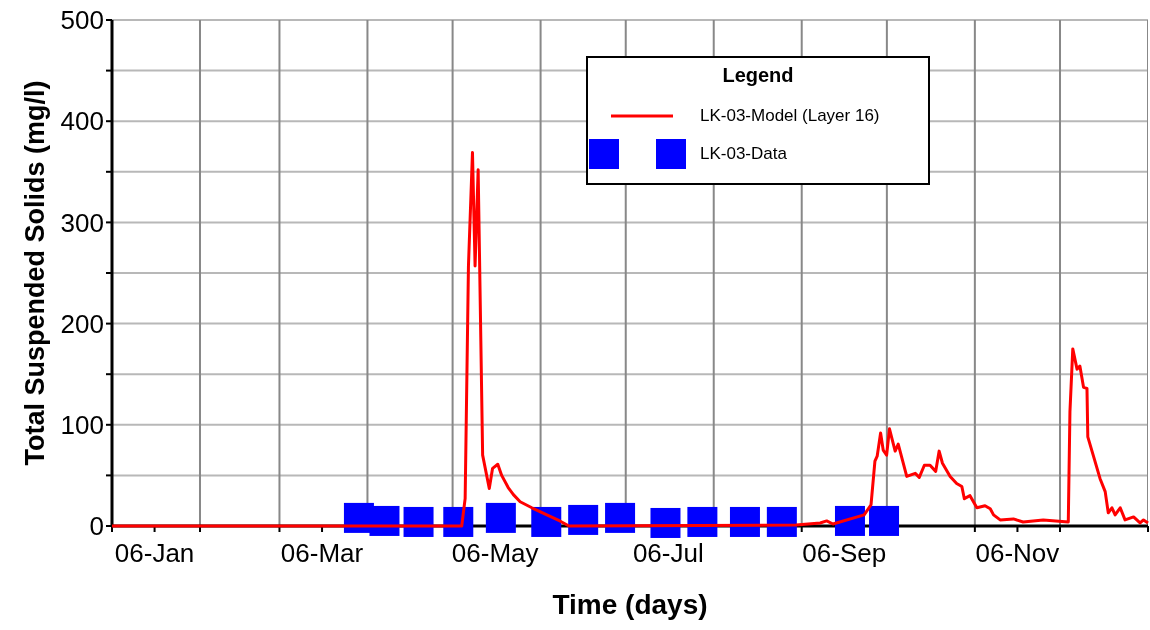 The image size is (1150, 630). Describe the element at coordinates (82, 425) in the screenshot. I see `y-tick-label: 100` at that location.